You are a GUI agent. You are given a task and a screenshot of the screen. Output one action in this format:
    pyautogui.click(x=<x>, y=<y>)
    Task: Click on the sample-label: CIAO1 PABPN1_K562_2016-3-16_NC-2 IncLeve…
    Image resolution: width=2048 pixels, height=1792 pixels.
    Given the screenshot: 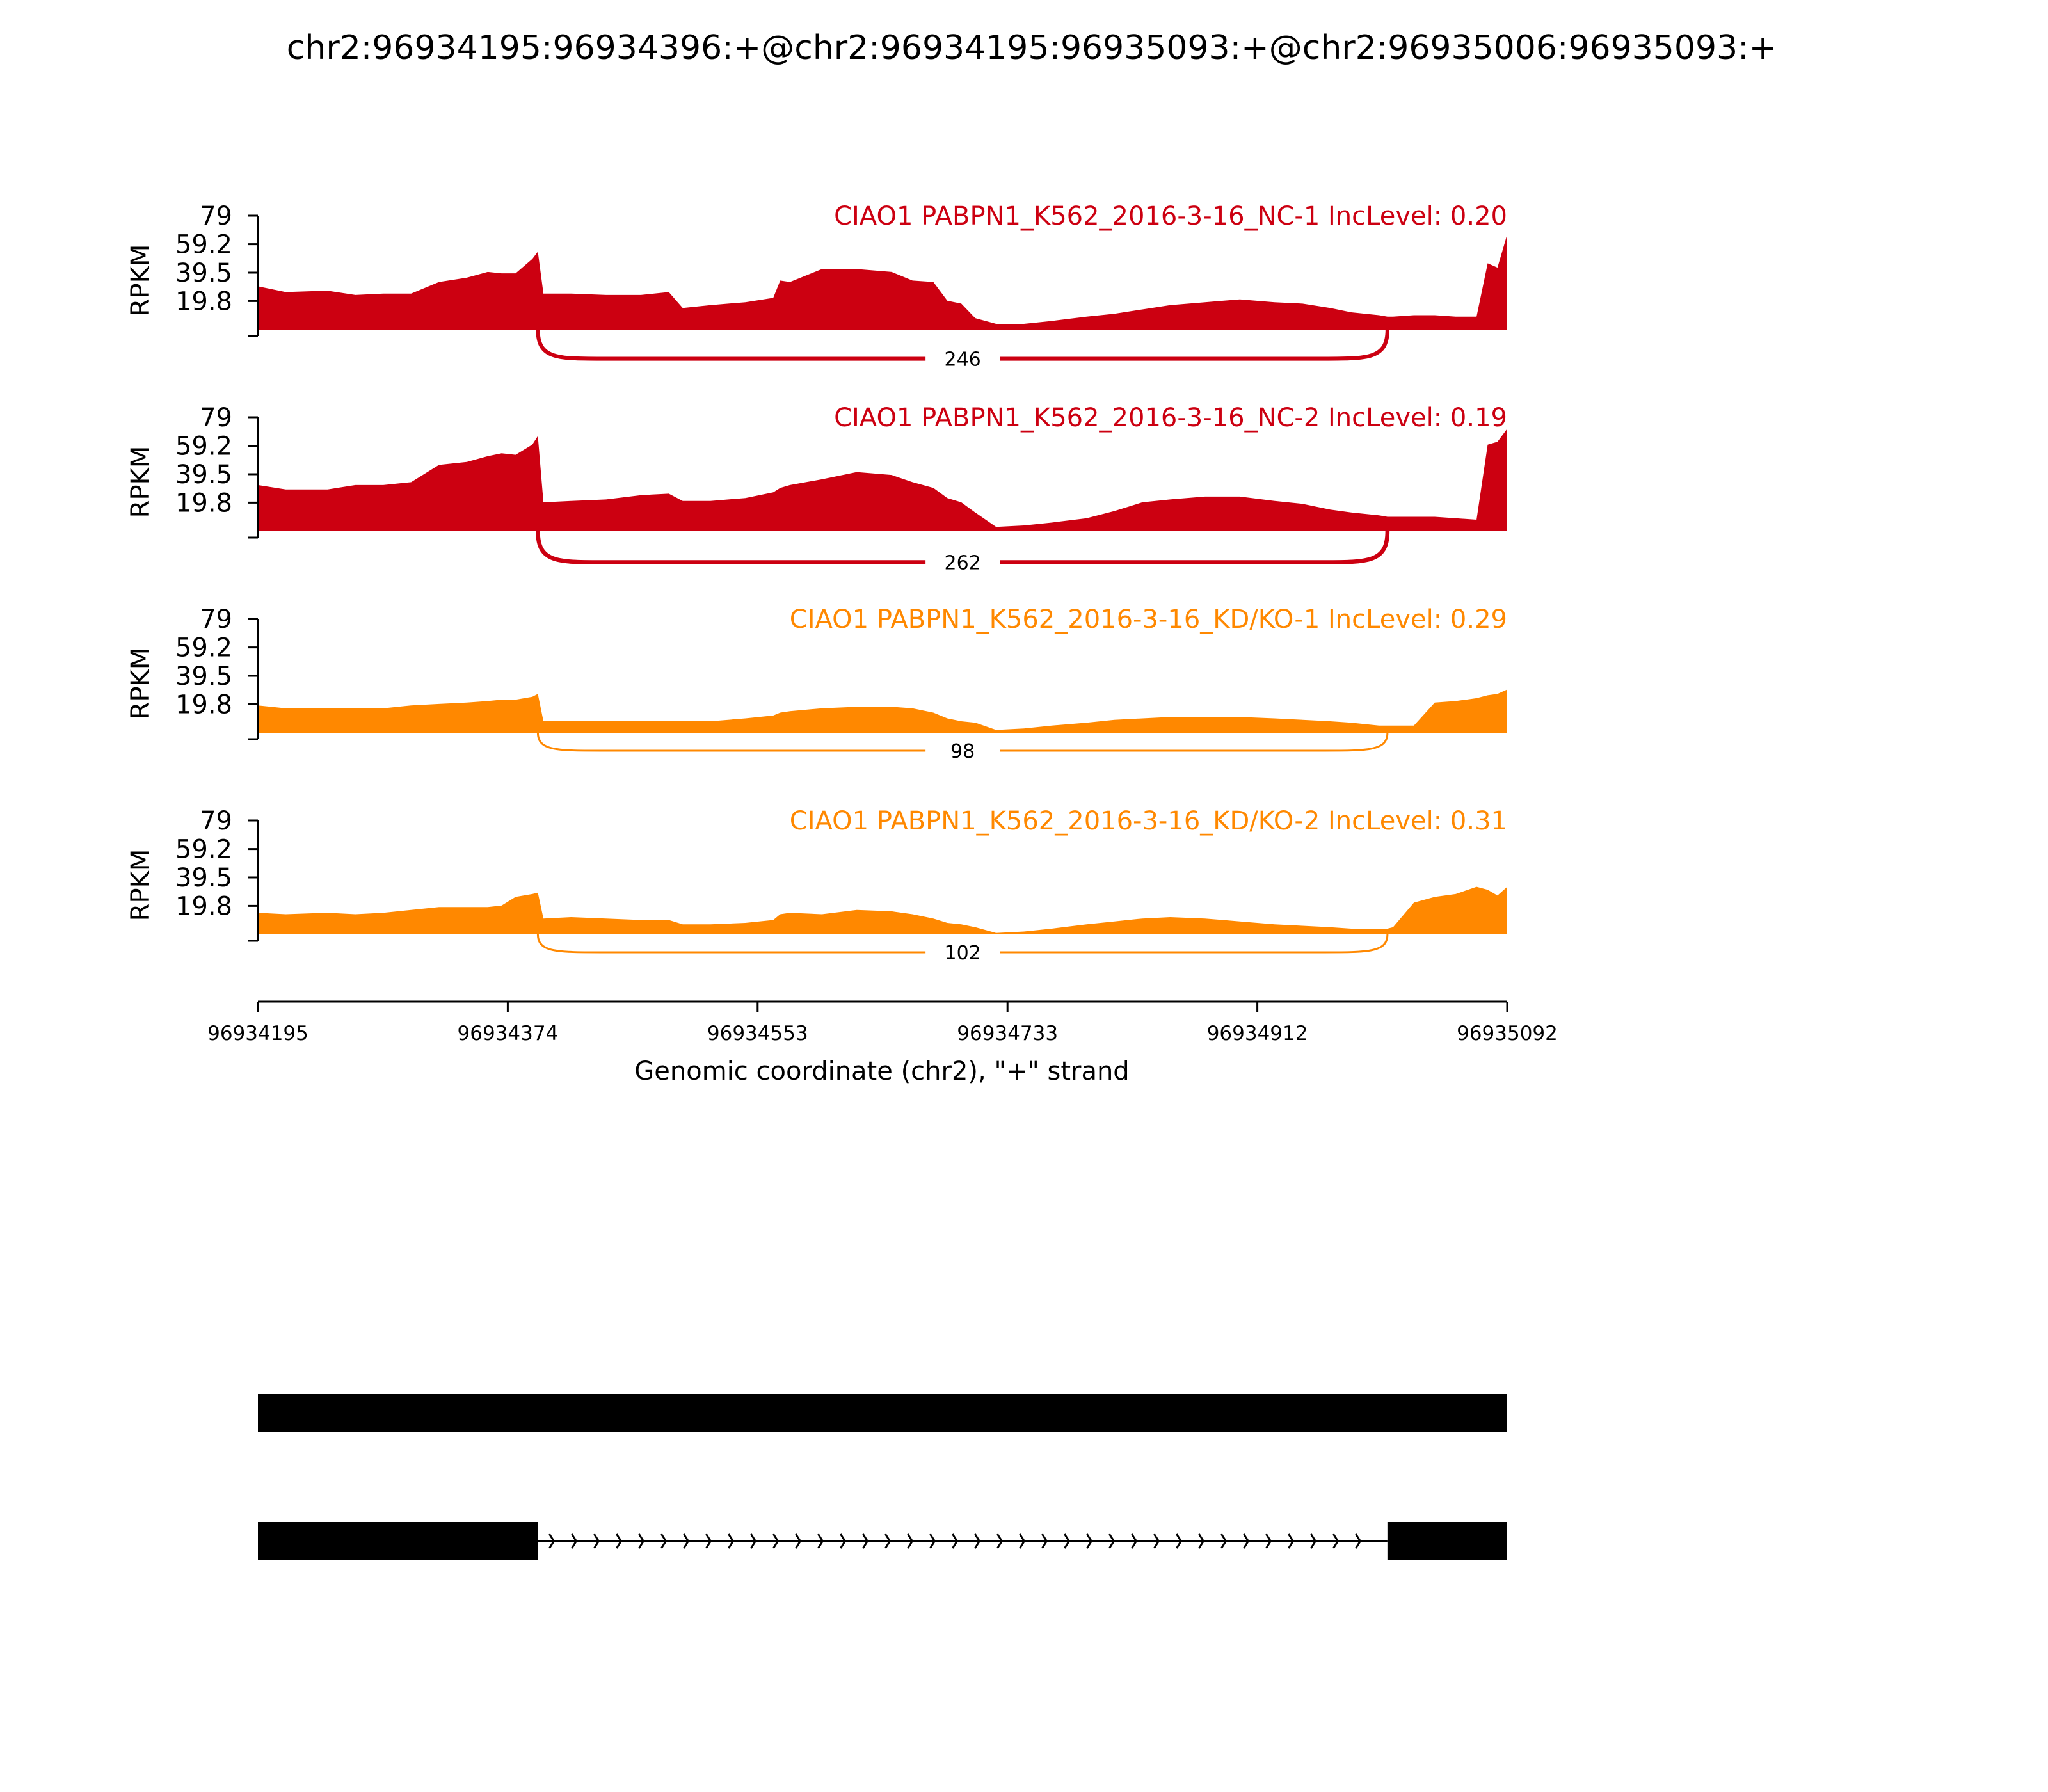 What is the action you would take?
    pyautogui.click(x=1170, y=418)
    